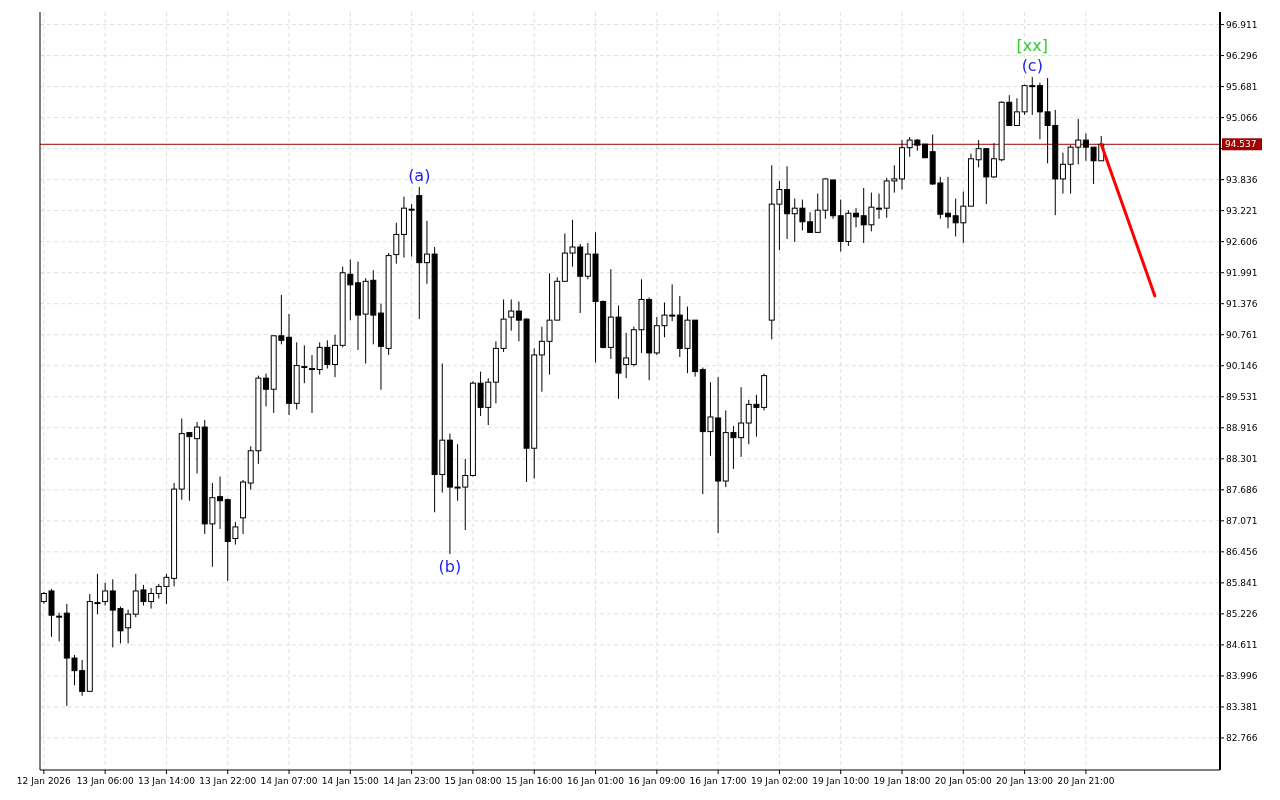  What do you see at coordinates (1242, 489) in the screenshot?
I see `y-tick-label: 87.686` at bounding box center [1242, 489].